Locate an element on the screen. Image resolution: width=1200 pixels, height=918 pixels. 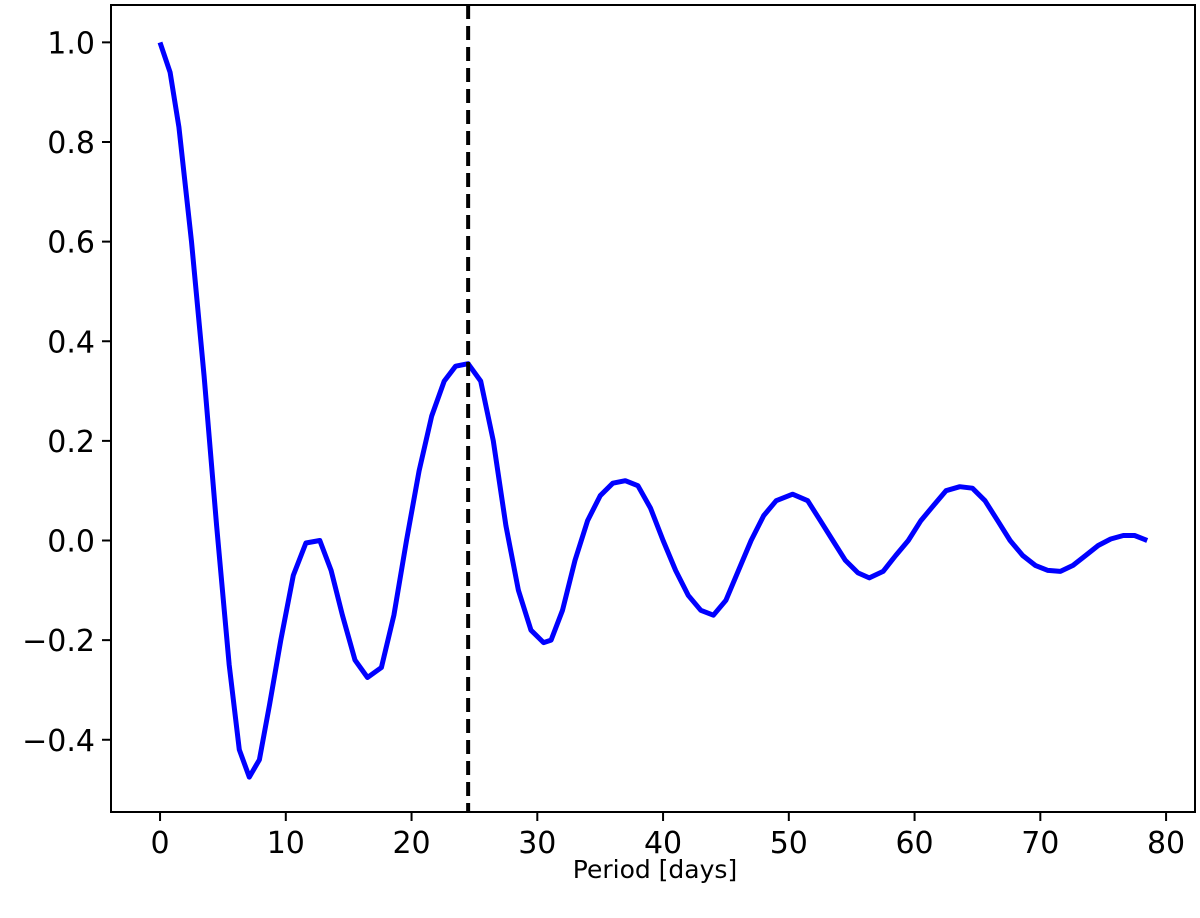
y-tick-label: 0.8 is located at coordinates (71, 143).